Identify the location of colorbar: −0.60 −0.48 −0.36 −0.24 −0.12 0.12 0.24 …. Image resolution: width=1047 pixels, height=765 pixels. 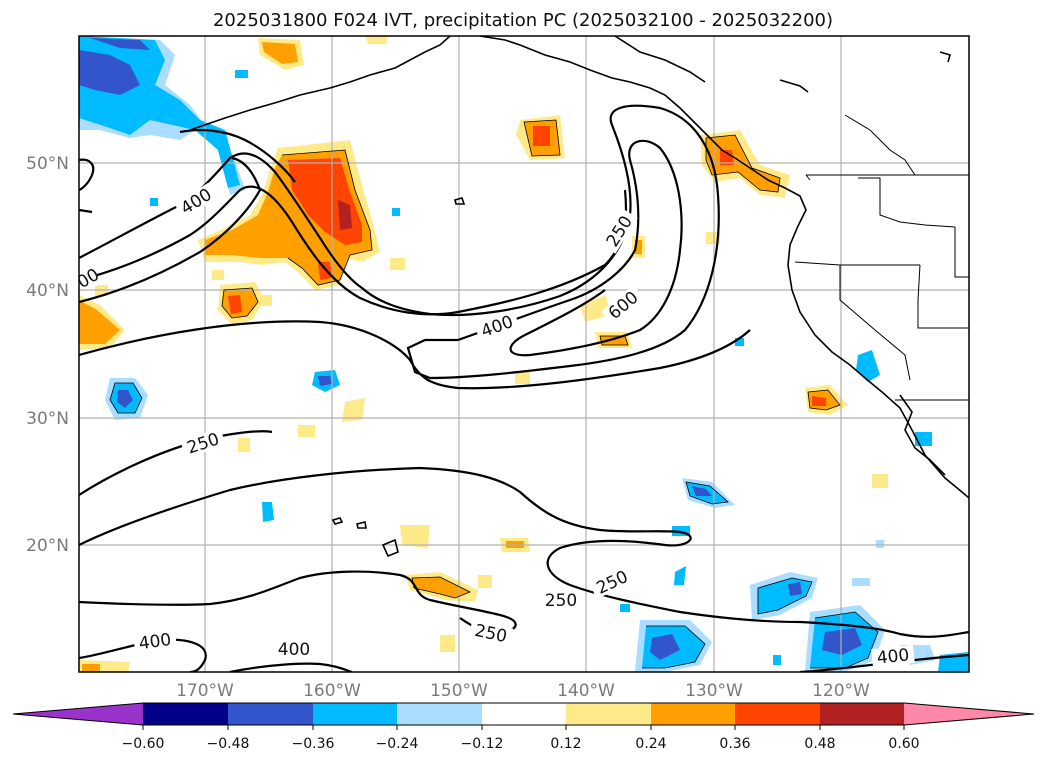
(523, 727).